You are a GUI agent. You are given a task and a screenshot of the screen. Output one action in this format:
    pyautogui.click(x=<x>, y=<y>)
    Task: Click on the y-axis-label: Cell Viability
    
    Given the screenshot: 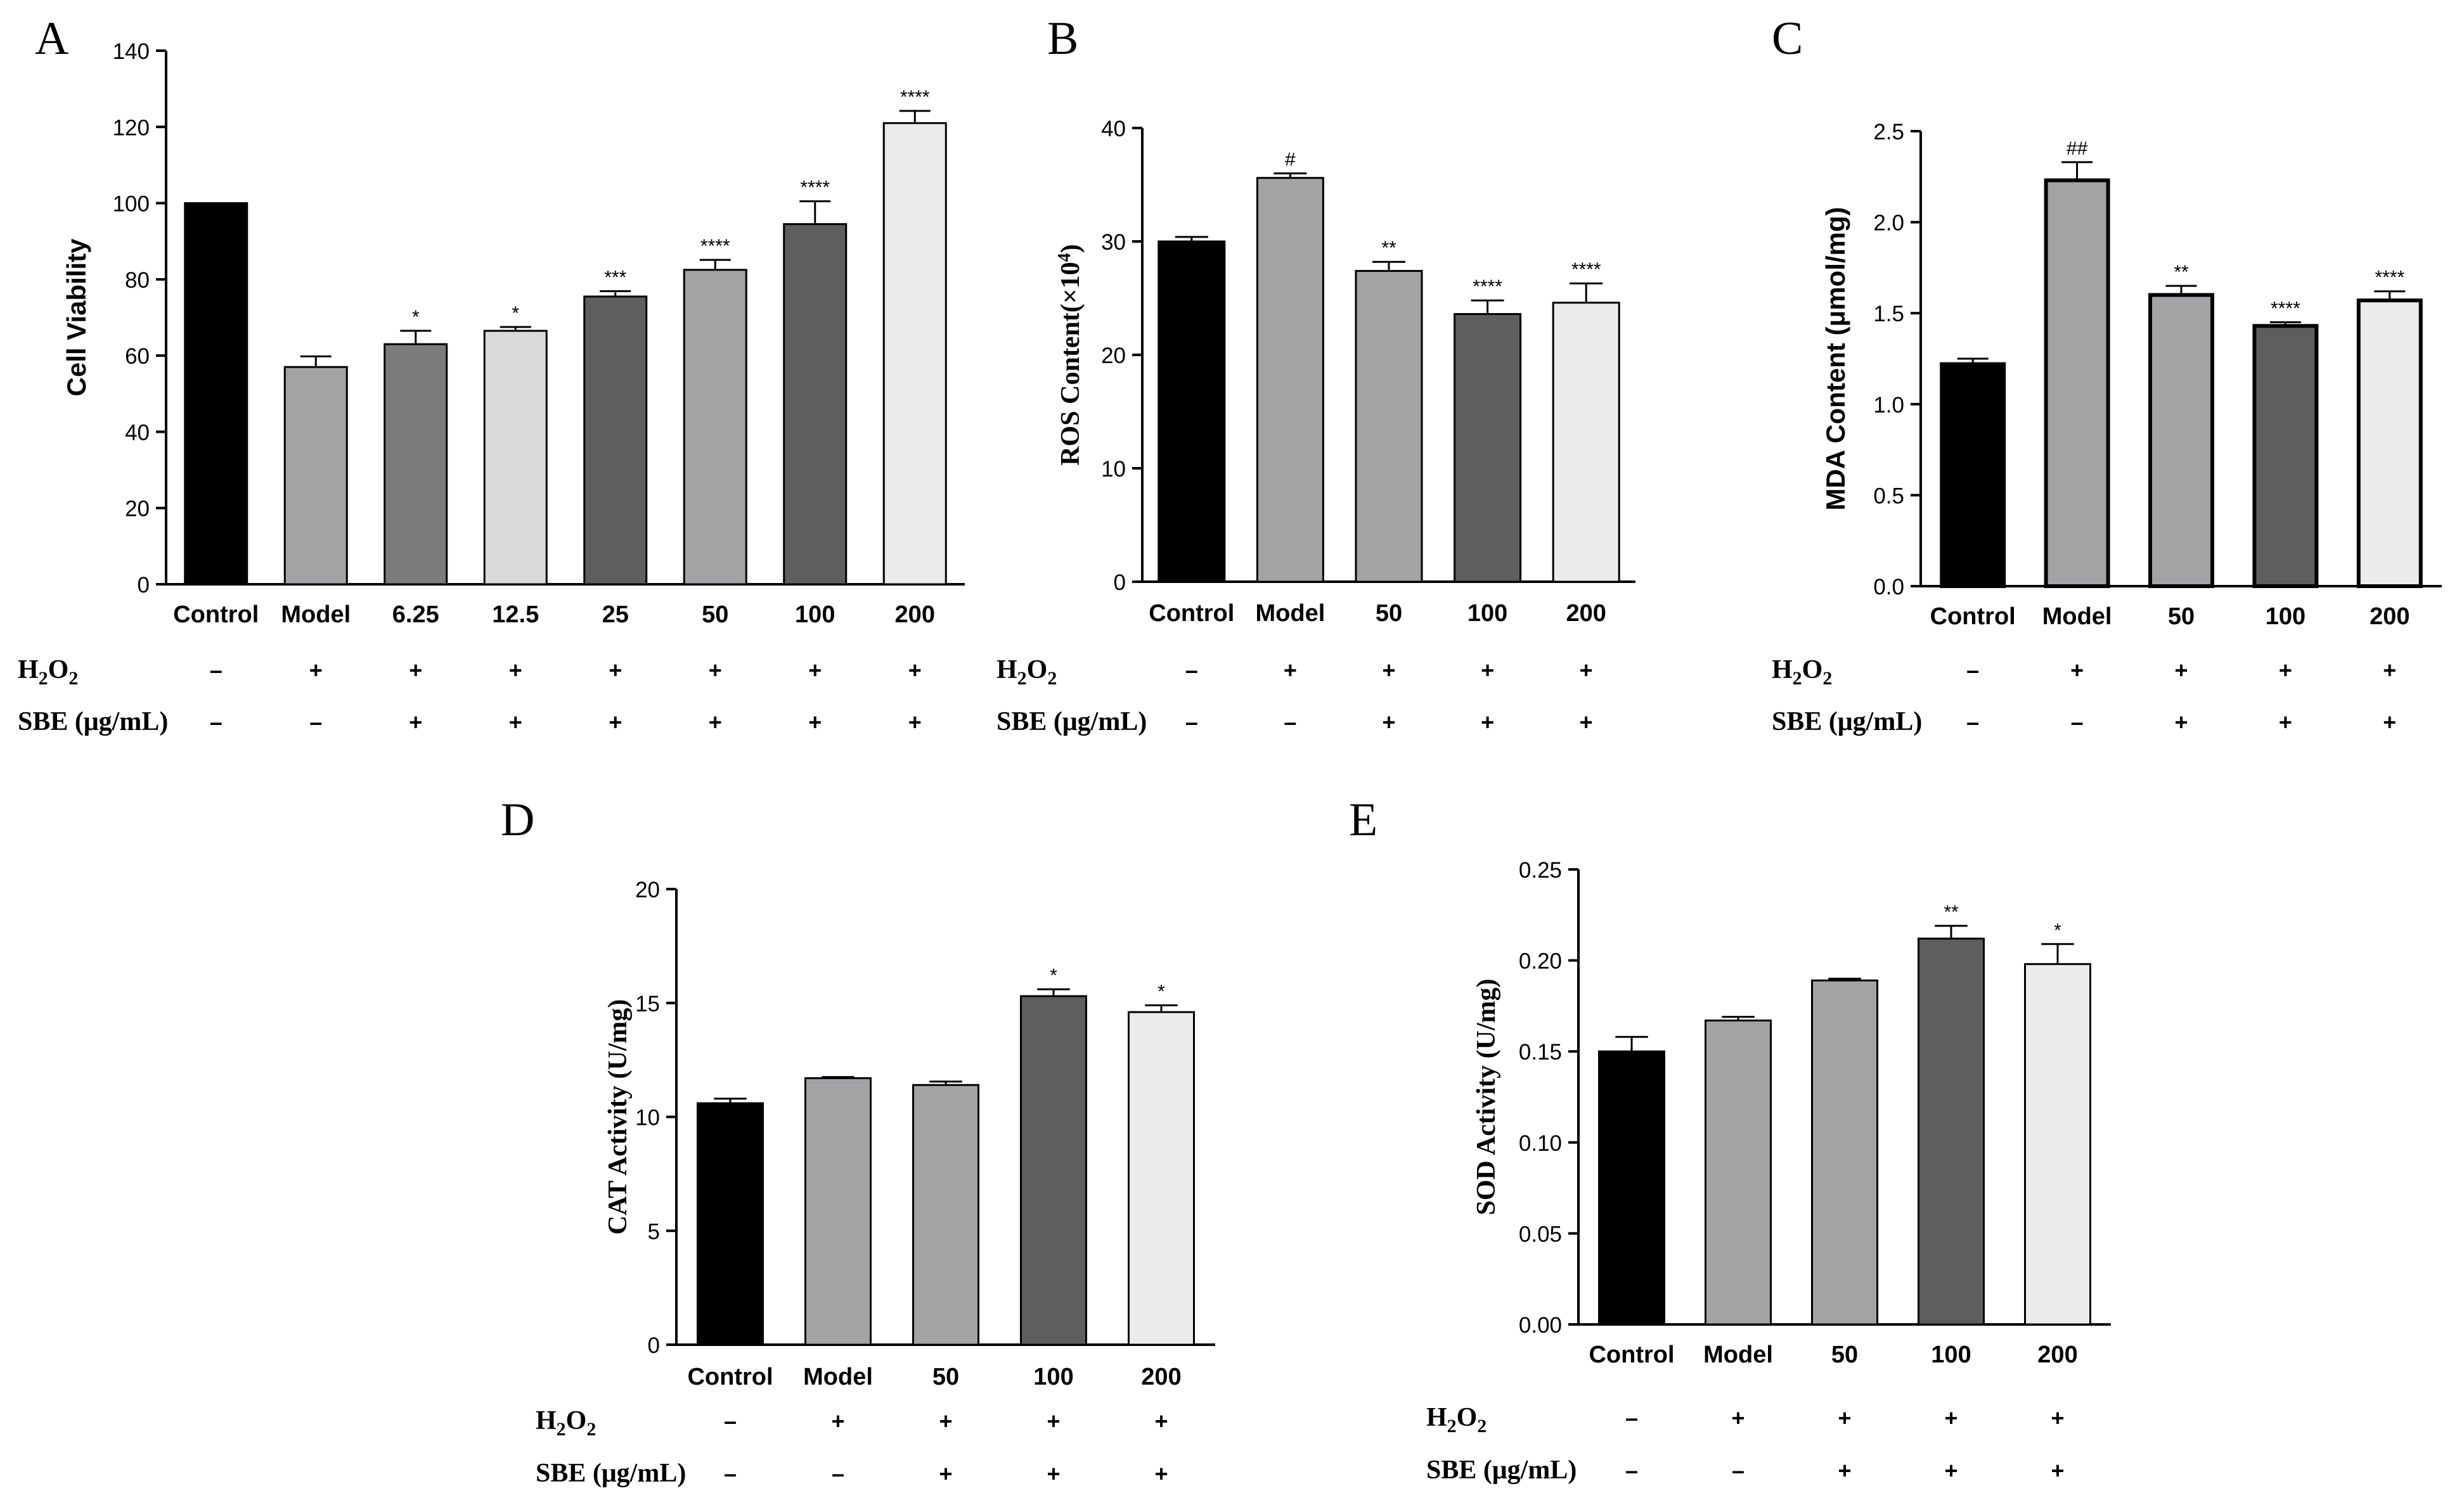 What is the action you would take?
    pyautogui.click(x=76, y=317)
    